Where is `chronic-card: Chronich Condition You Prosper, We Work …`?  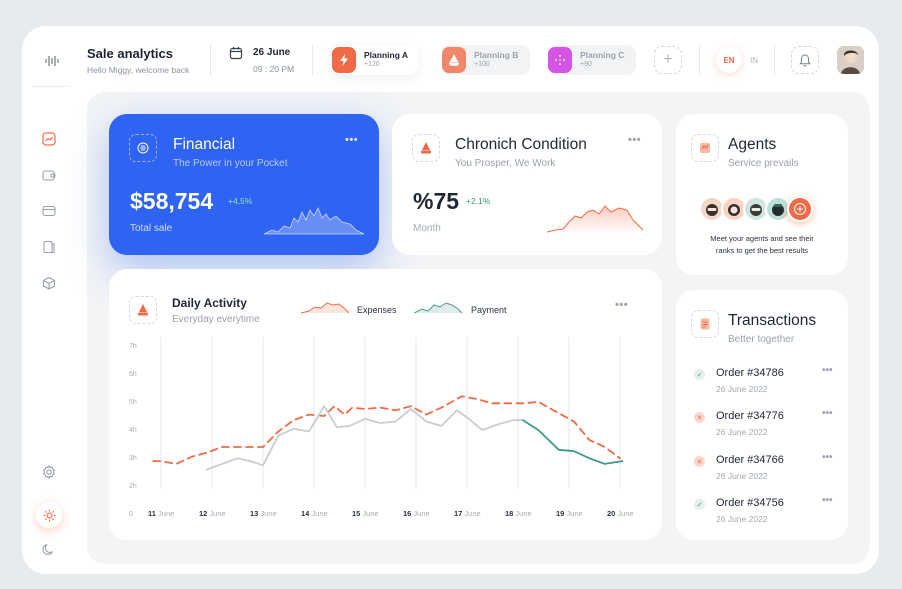
chronic-card: Chronich Condition You Prosper, We Work … is located at coordinates (527, 184).